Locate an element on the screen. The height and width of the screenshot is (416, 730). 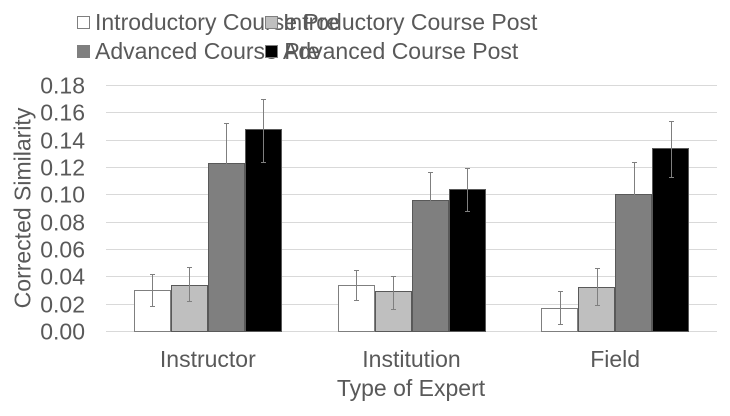
x-axis-title: Type of Expert is located at coordinates (411, 388).